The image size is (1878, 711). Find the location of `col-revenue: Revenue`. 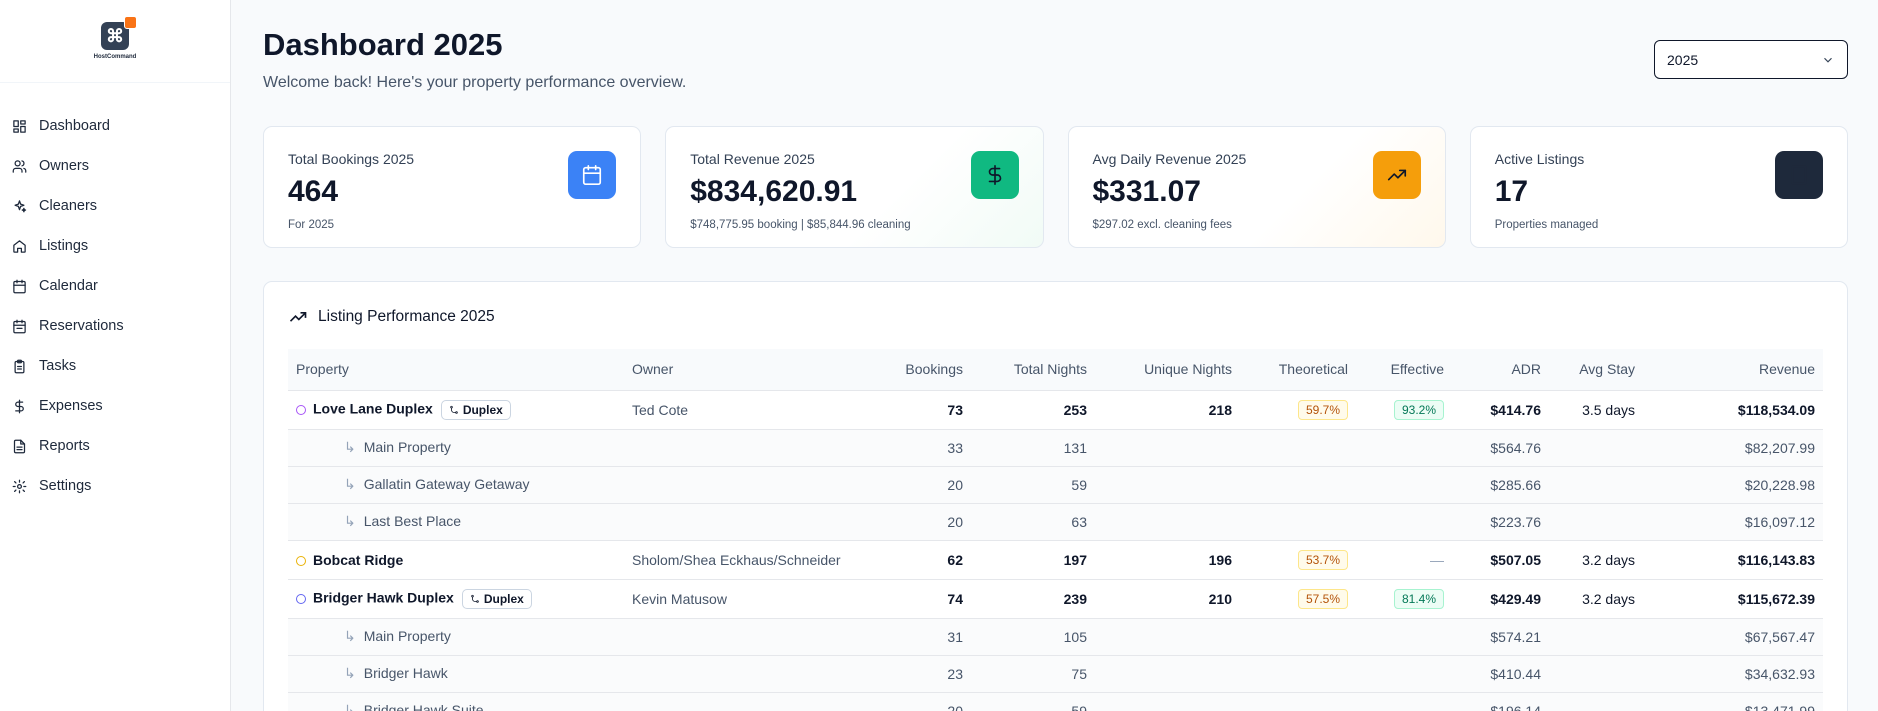

col-revenue: Revenue is located at coordinates (1733, 370).